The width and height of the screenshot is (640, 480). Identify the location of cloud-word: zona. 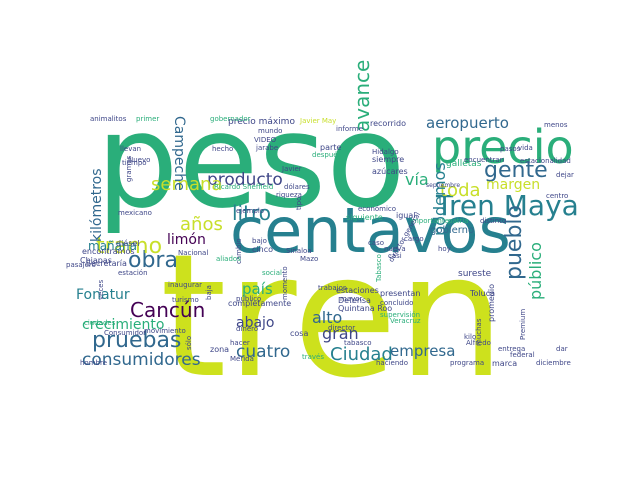
(220, 349).